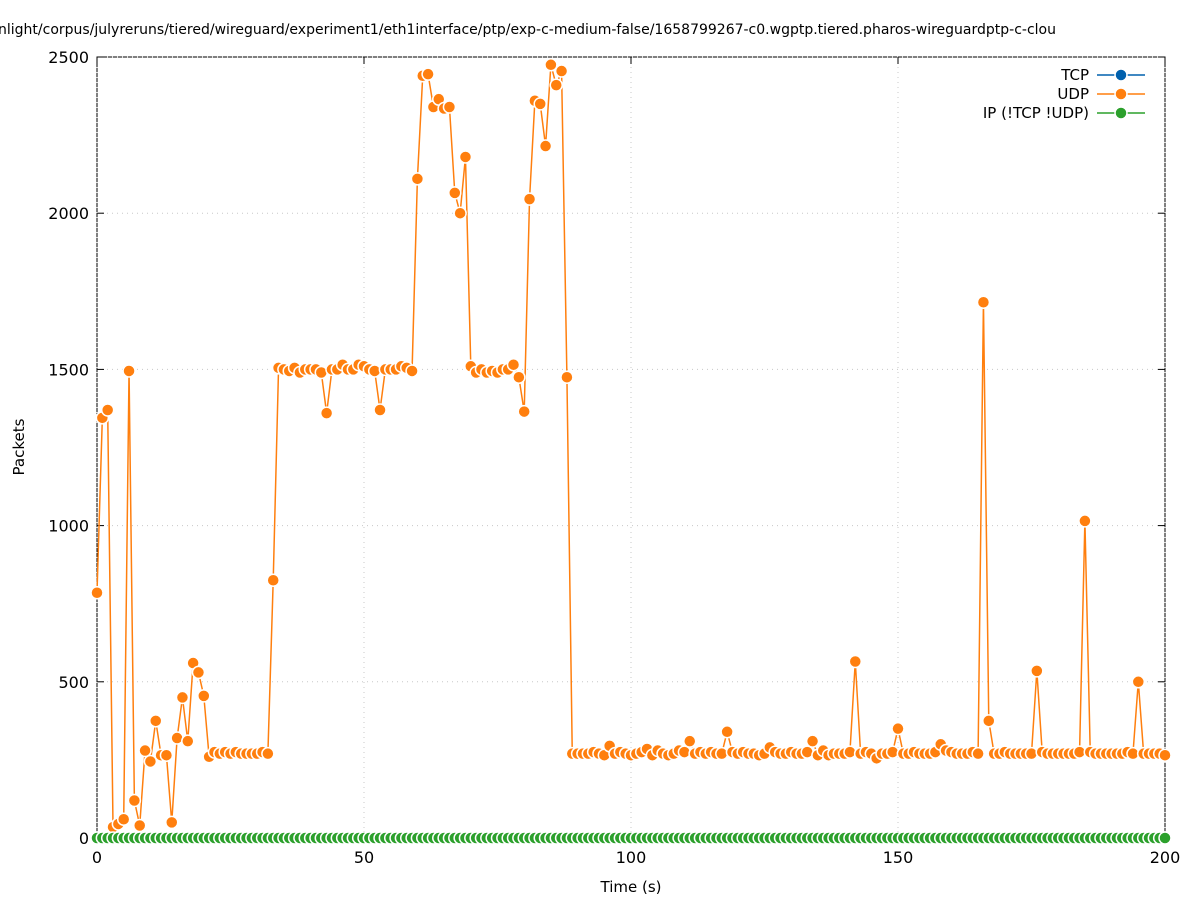 This screenshot has width=1197, height=900. What do you see at coordinates (68, 213) in the screenshot?
I see `y-tick-label: 2000` at bounding box center [68, 213].